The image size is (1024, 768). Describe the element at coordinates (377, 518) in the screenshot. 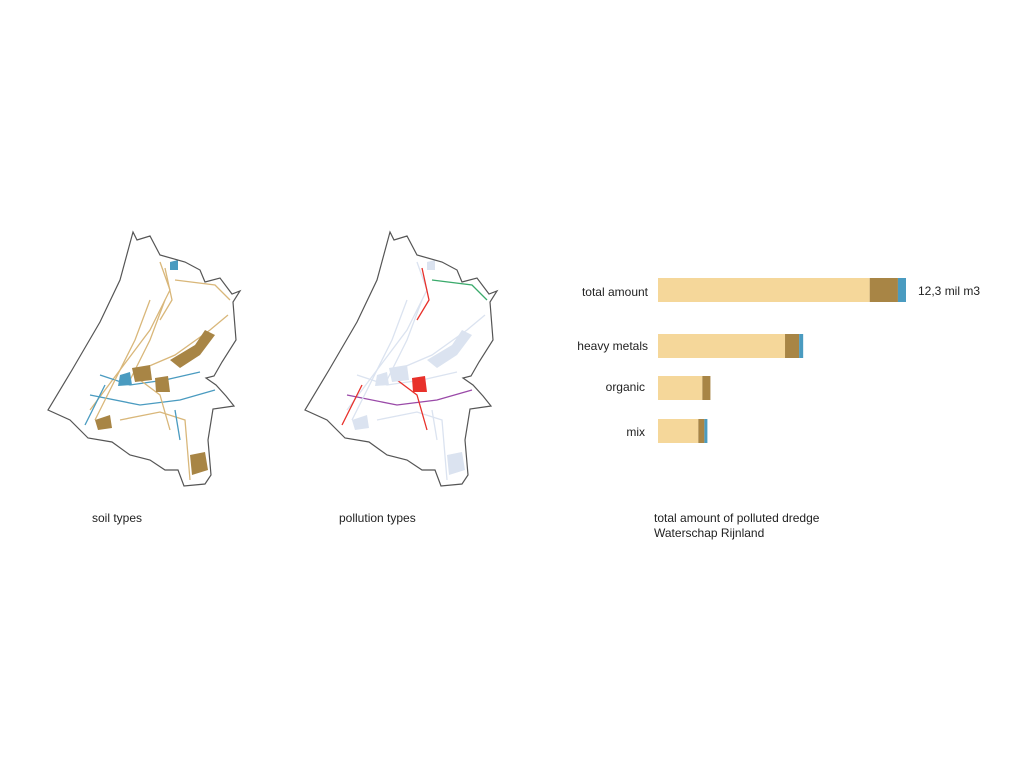

I see `map-caption-pollution: pollution types` at that location.